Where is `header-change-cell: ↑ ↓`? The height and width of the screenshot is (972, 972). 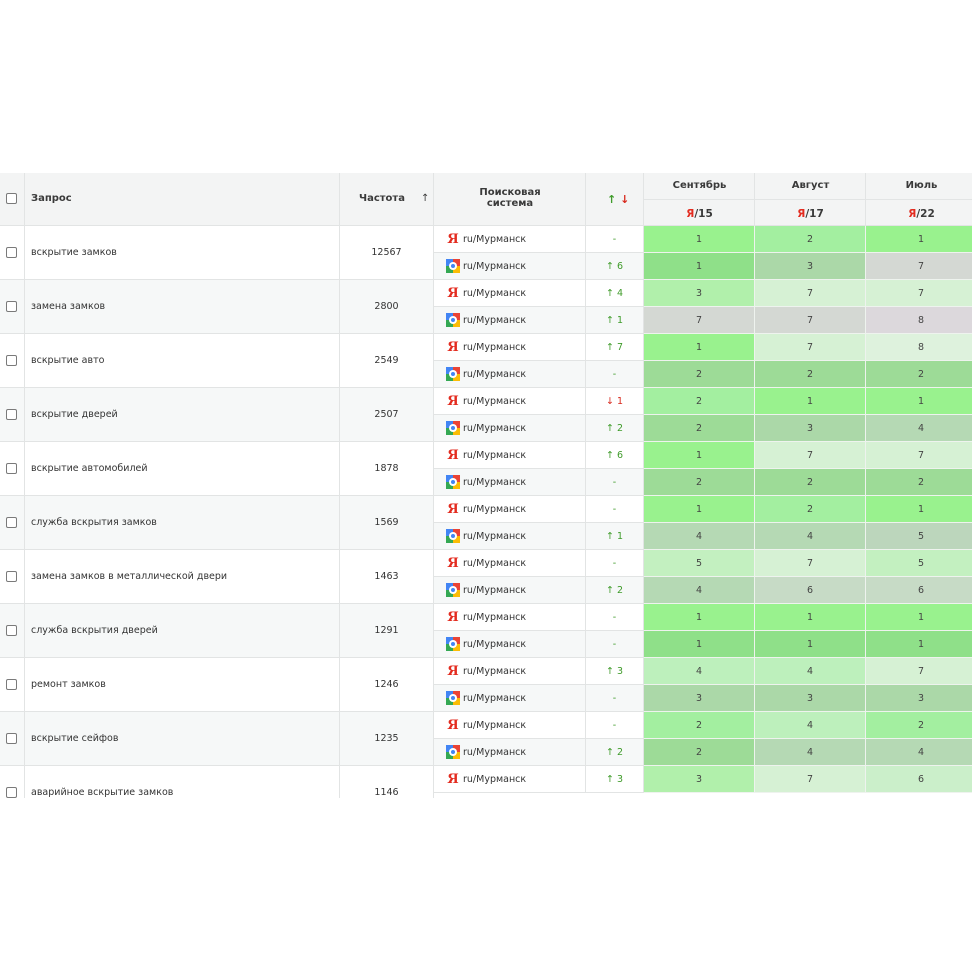 header-change-cell: ↑ ↓ is located at coordinates (615, 199).